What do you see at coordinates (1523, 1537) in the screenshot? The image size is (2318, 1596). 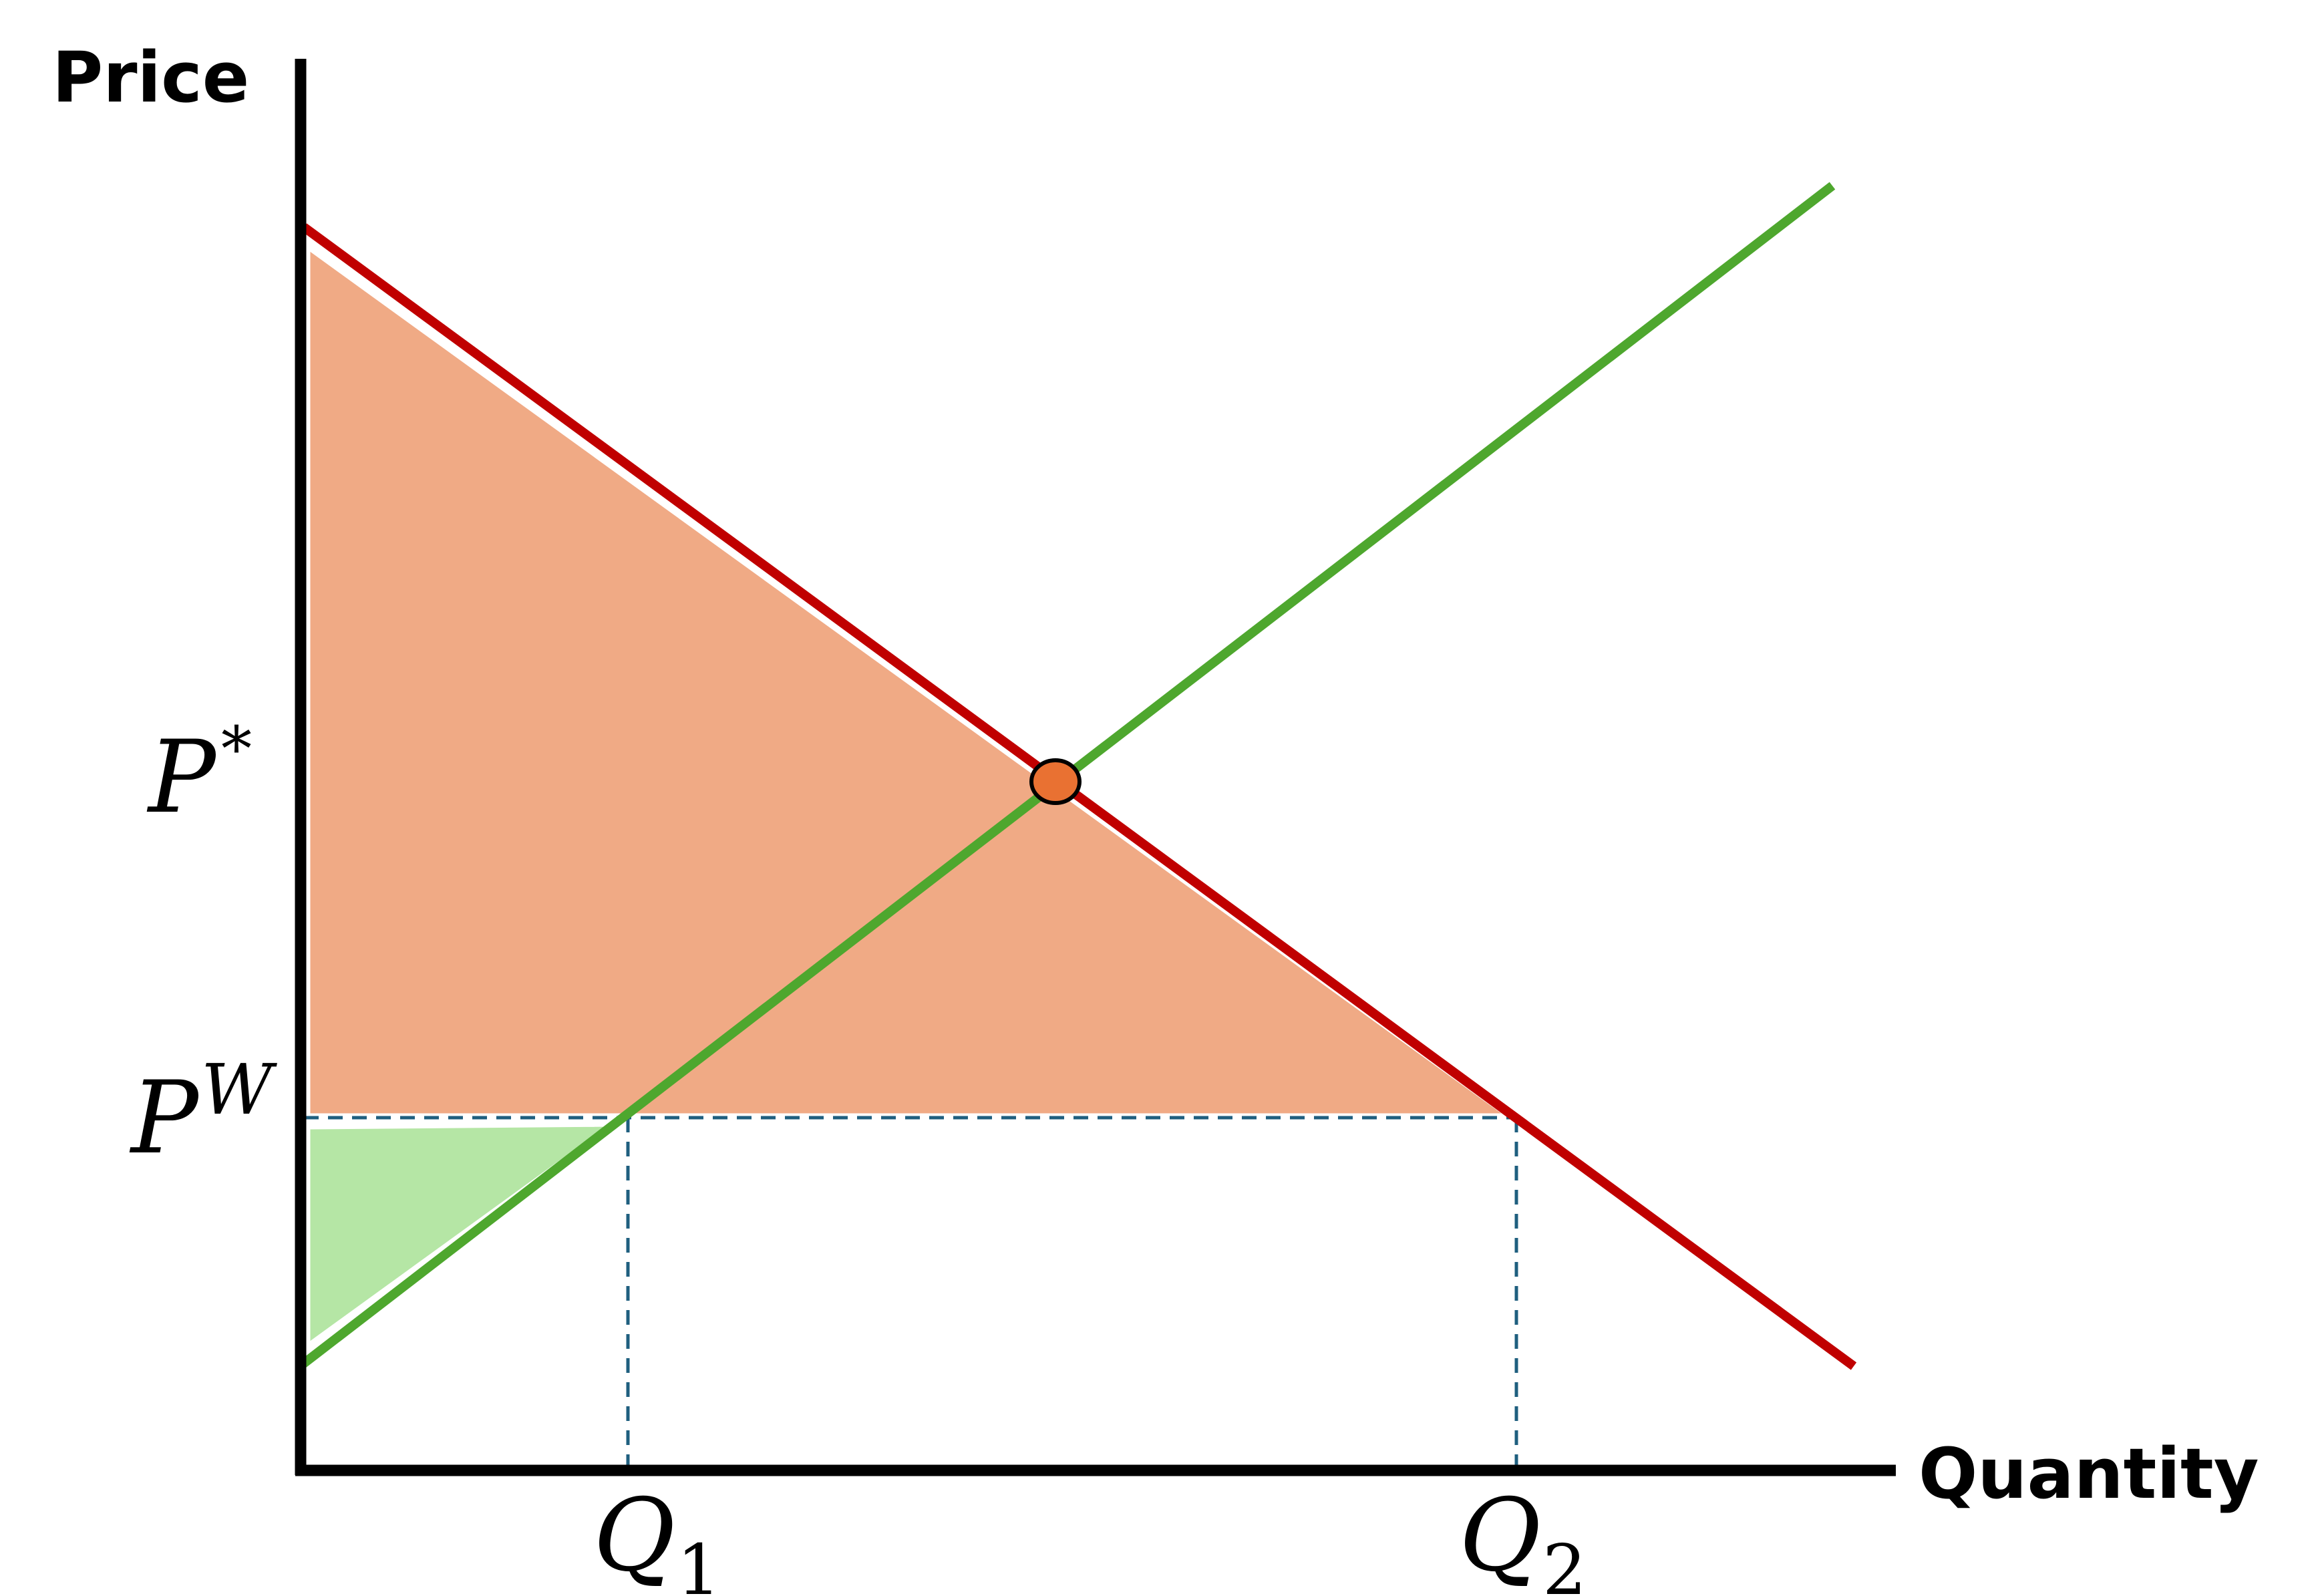 I see `q2-label: Q2` at bounding box center [1523, 1537].